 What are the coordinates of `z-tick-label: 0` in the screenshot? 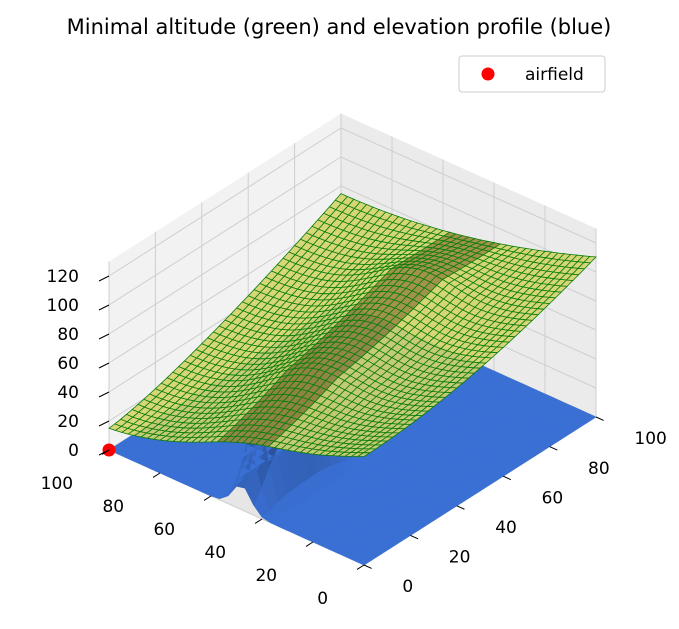 It's located at (73, 451).